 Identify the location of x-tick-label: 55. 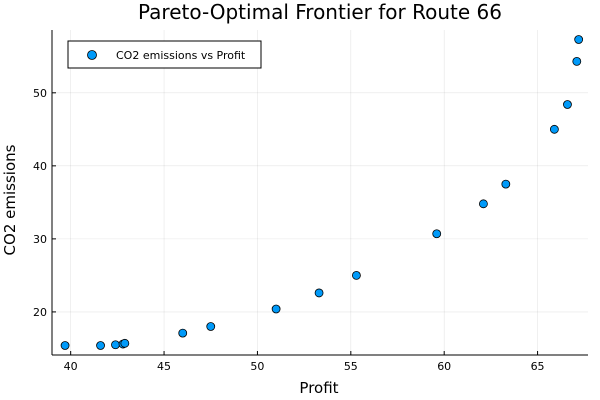
(351, 366).